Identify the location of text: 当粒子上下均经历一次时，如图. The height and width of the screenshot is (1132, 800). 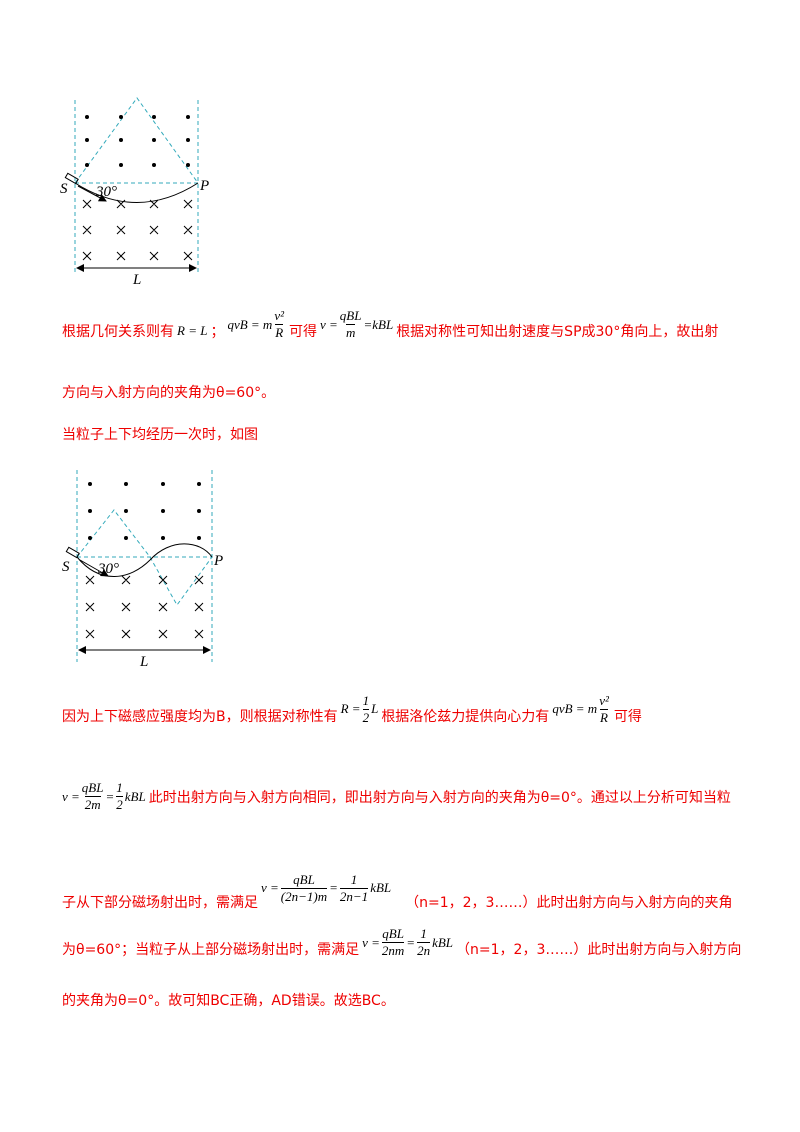
(160, 435).